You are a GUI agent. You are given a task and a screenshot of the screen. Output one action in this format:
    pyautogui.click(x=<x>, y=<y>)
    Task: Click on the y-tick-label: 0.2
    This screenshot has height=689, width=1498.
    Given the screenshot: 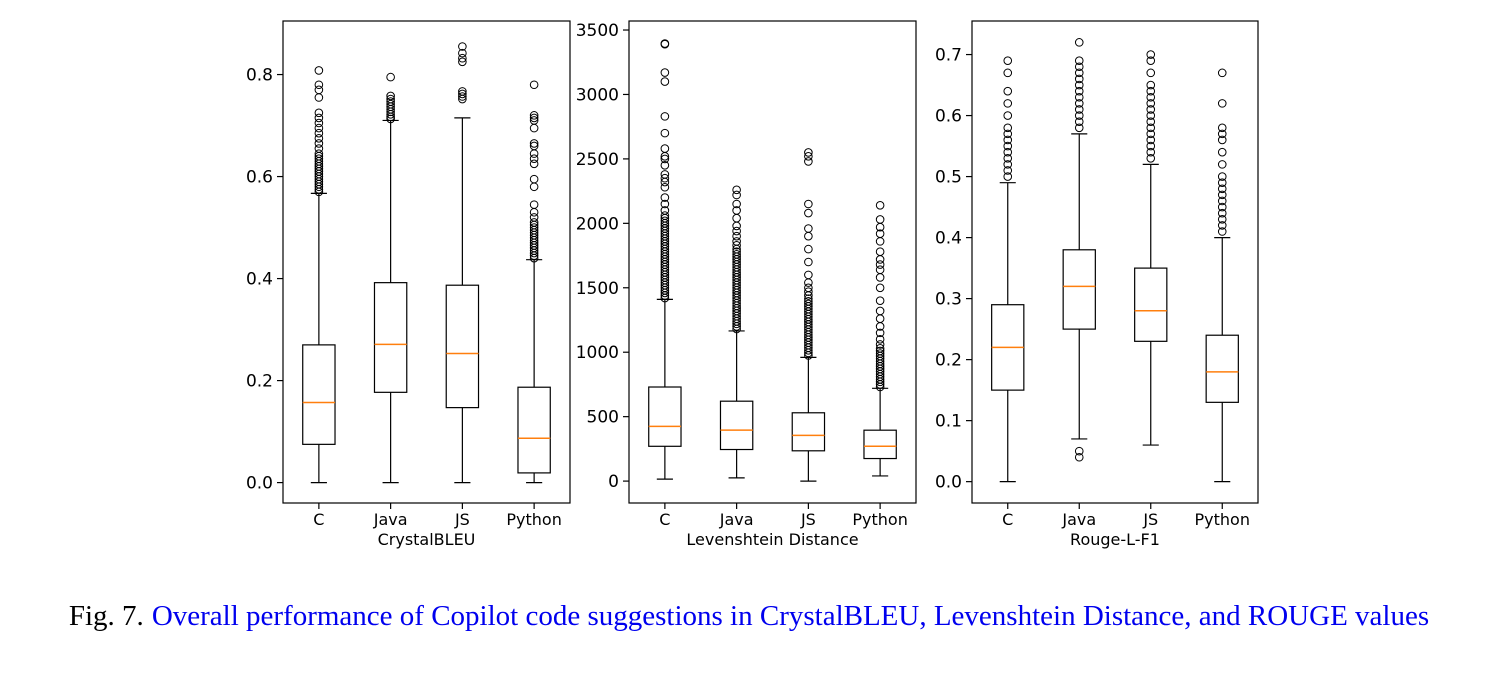 What is the action you would take?
    pyautogui.click(x=259, y=382)
    